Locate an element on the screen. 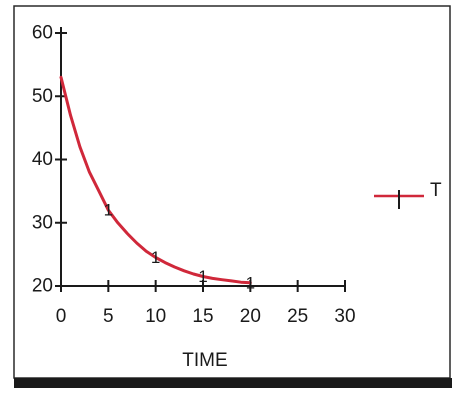 The width and height of the screenshot is (459, 399). y-tick-label: 40 is located at coordinates (42, 159).